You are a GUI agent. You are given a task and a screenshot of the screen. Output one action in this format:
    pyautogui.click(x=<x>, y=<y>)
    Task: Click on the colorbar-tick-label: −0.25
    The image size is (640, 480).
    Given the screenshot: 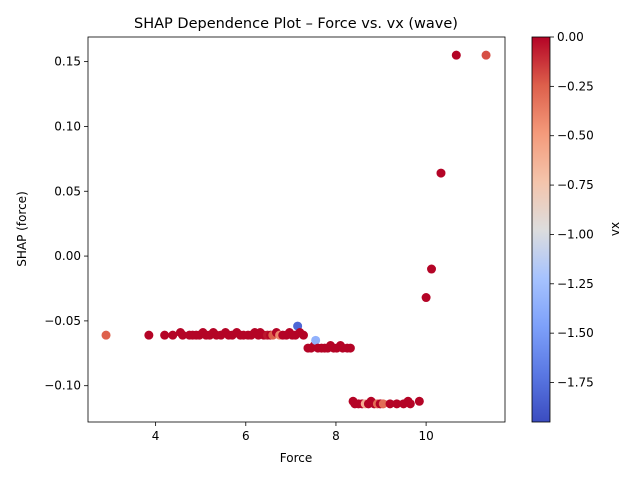 What is the action you would take?
    pyautogui.click(x=575, y=86)
    